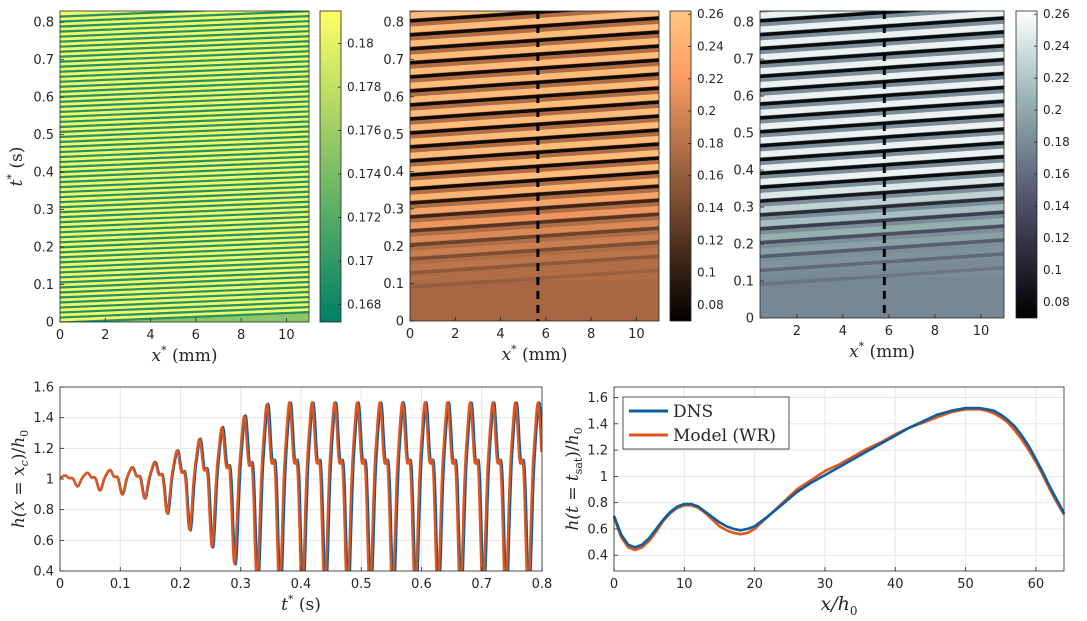  I want to click on colorbar-tick-label: 0.176, so click(364, 131).